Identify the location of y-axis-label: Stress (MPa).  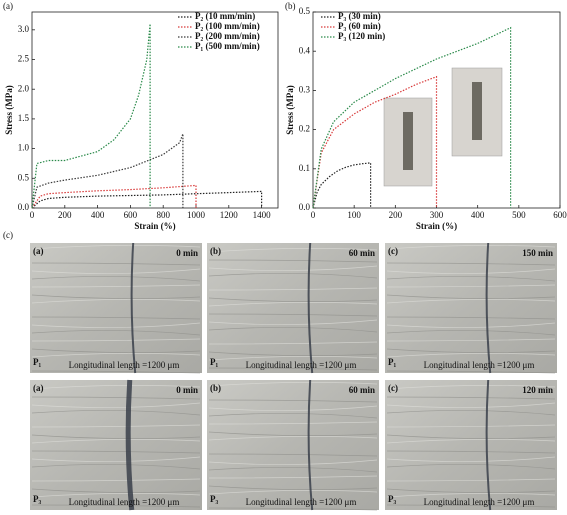
(290, 110).